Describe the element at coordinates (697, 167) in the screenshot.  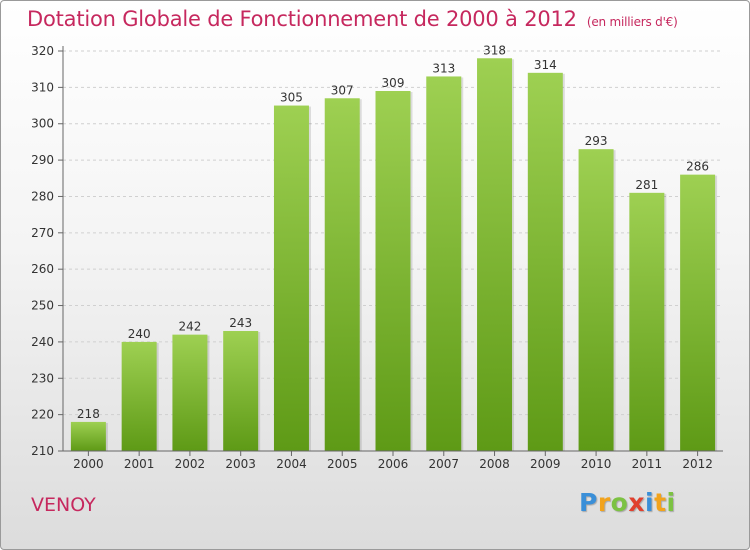
I see `value-label-2012: 286` at that location.